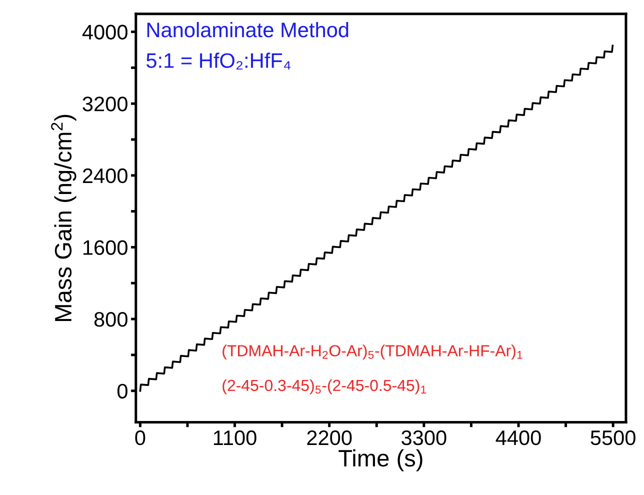 The height and width of the screenshot is (495, 644). What do you see at coordinates (105, 247) in the screenshot?
I see `y-tick-label: 1600` at bounding box center [105, 247].